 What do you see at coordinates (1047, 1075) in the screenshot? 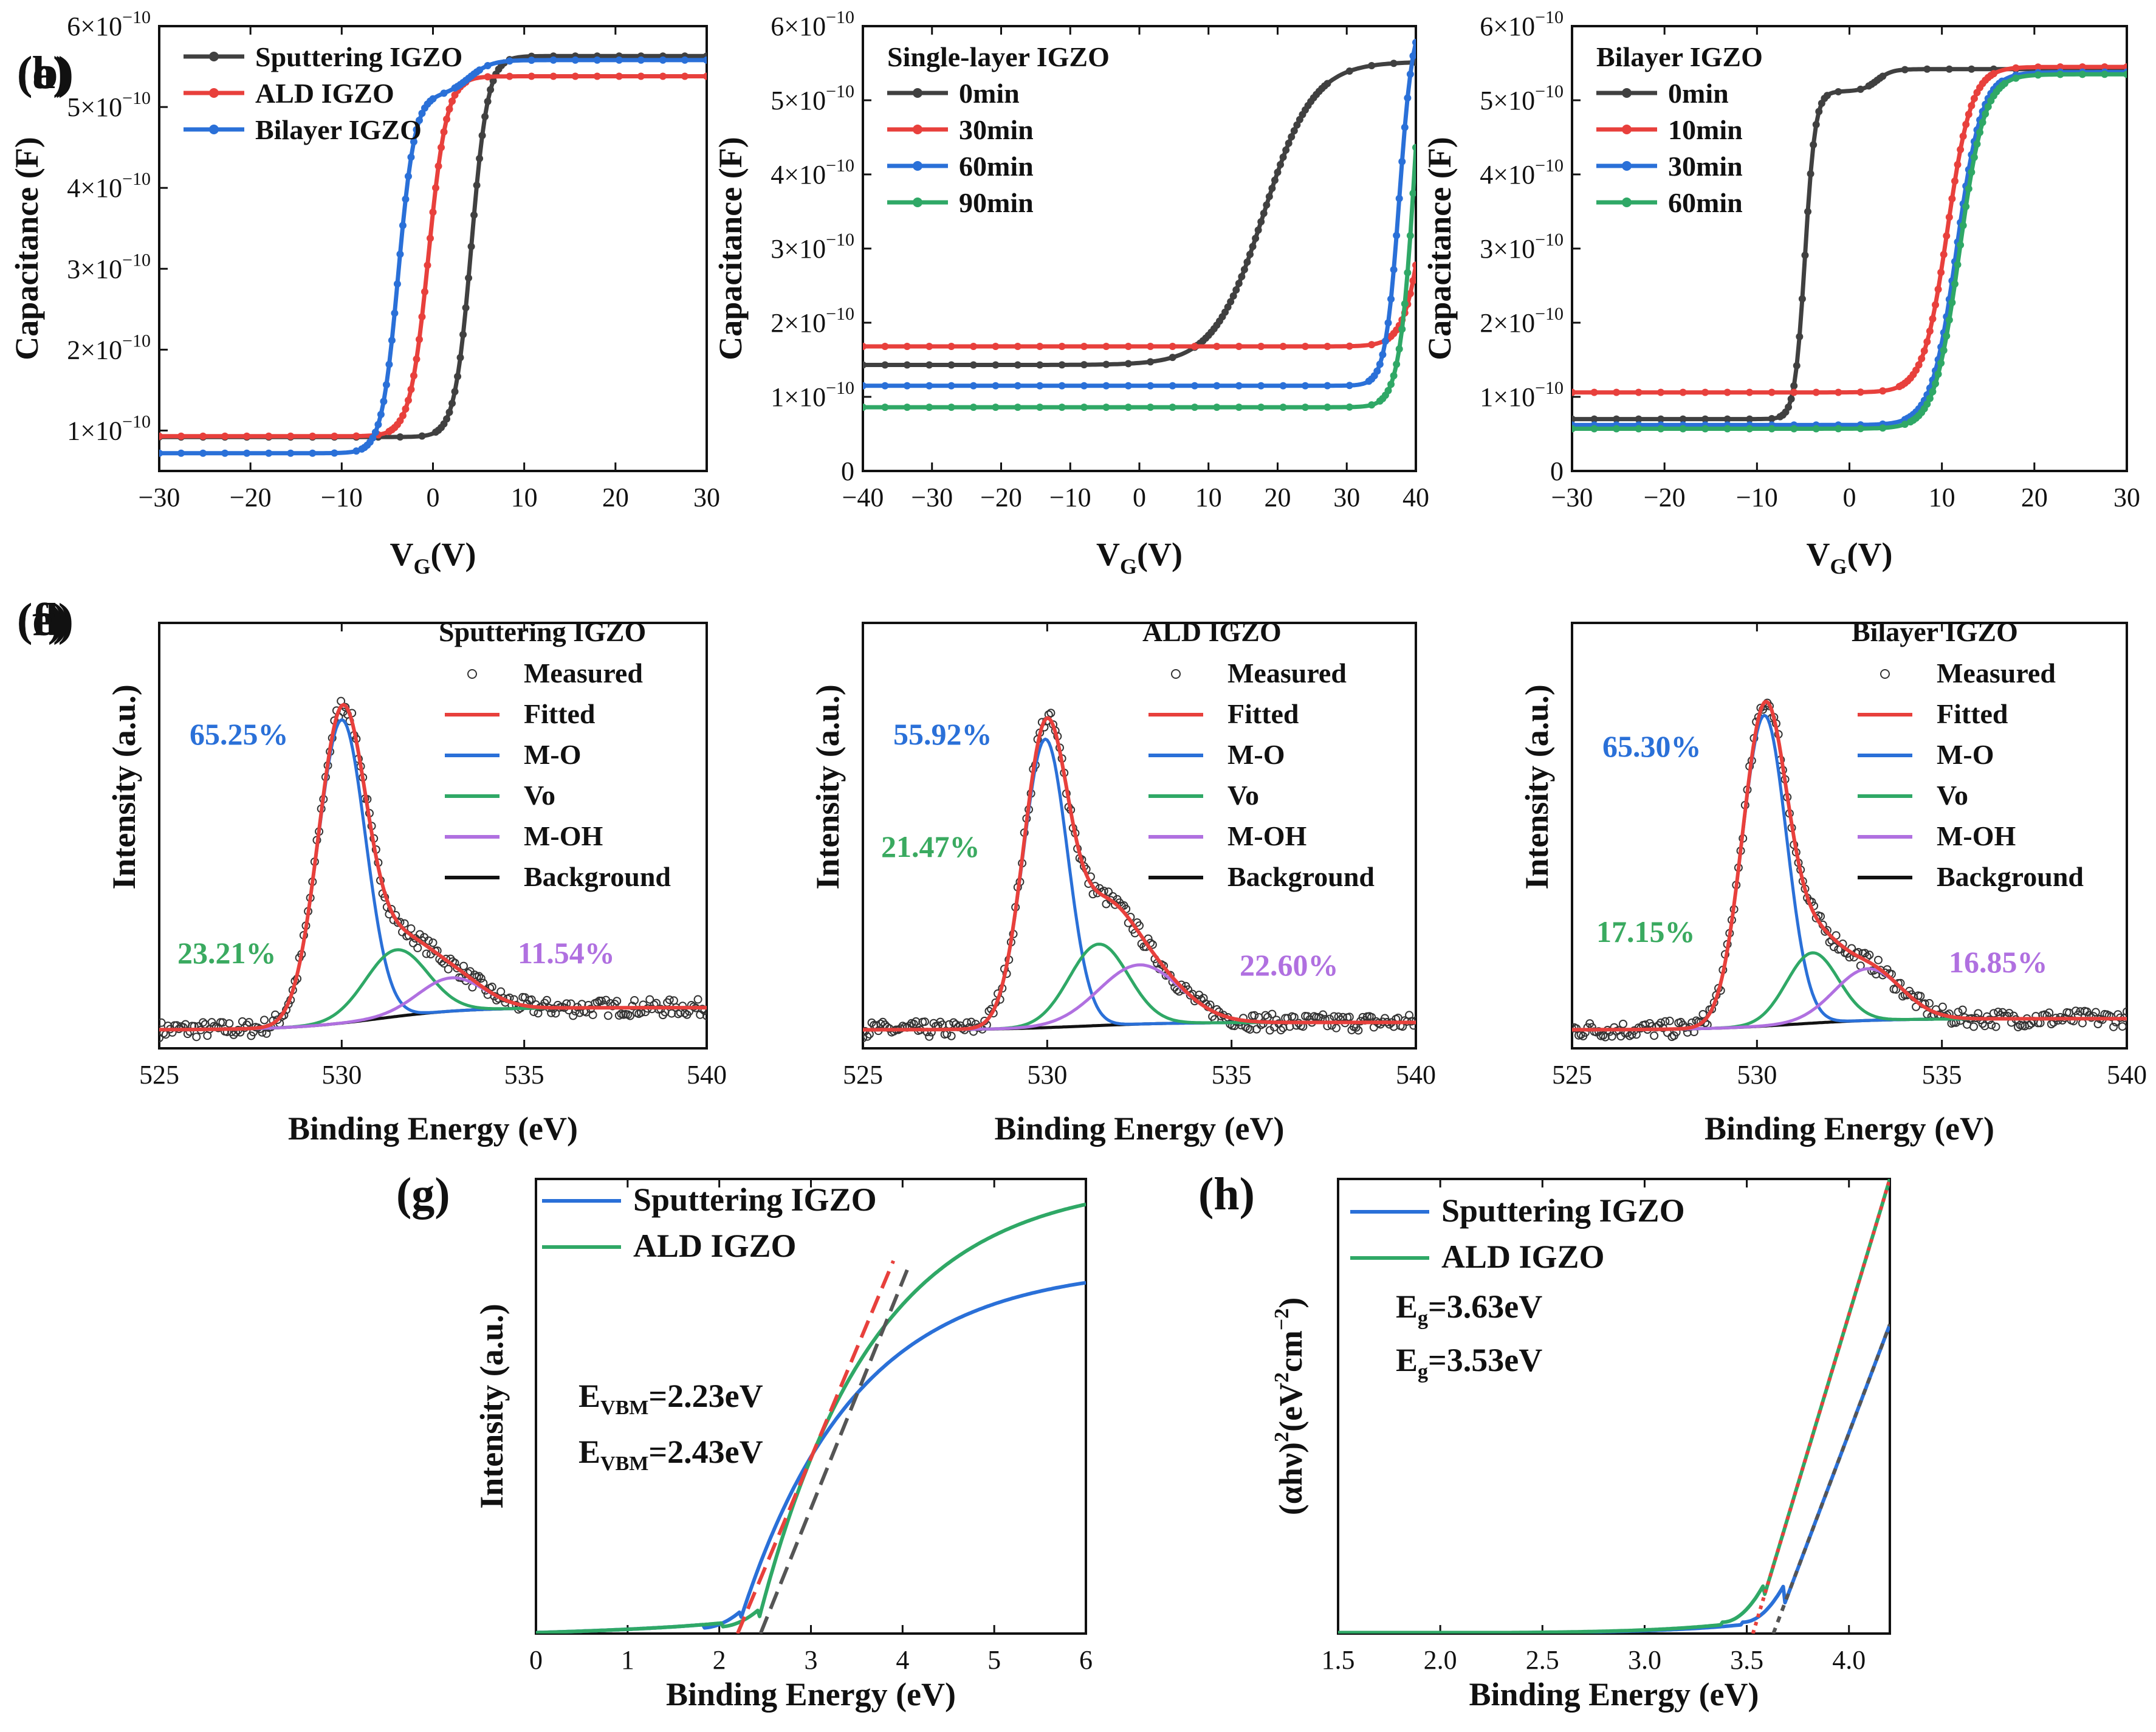
I see `panel-e-xtick-label: 530` at bounding box center [1047, 1075].